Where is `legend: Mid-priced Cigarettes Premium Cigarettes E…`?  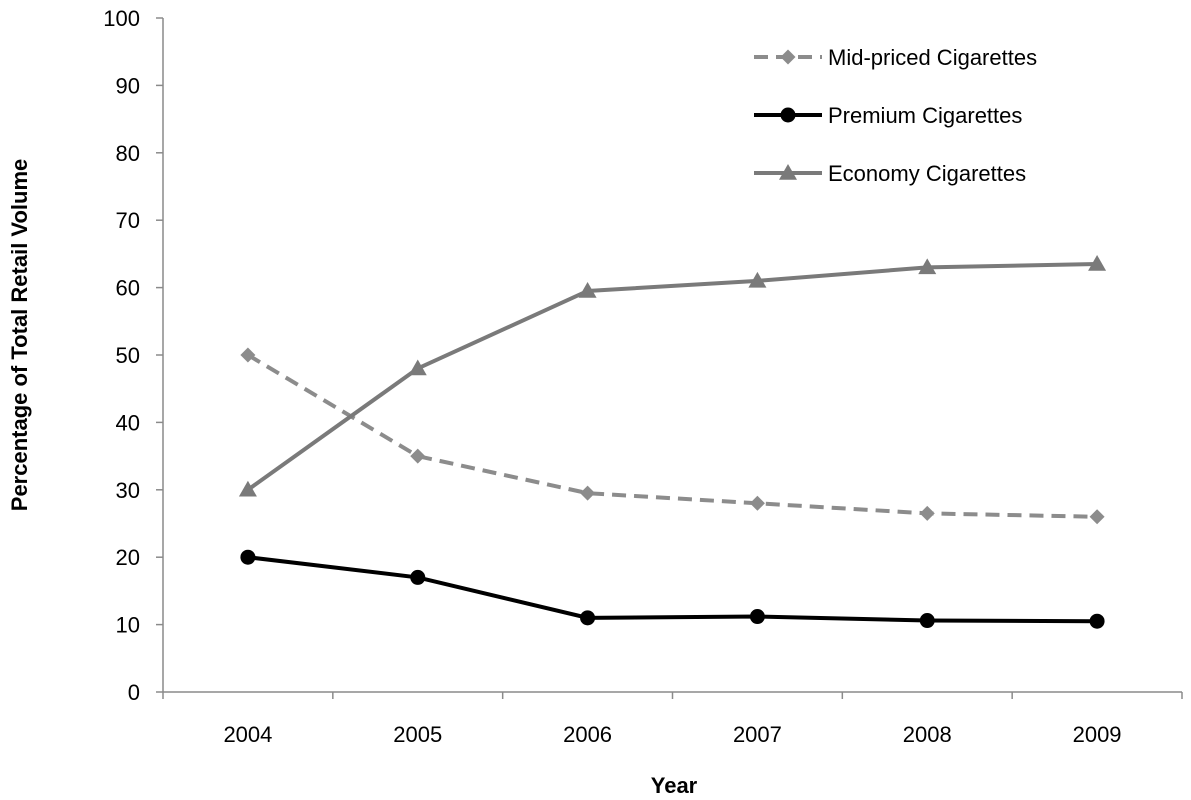
legend: Mid-priced Cigarettes Premium Cigarettes E… is located at coordinates (895, 115).